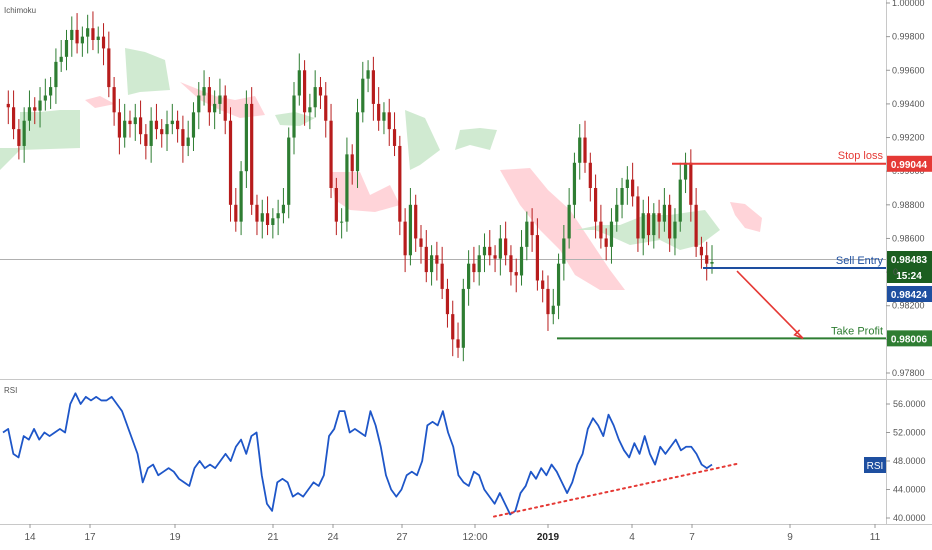 This screenshot has height=550, width=932. Describe the element at coordinates (90, 537) in the screenshot. I see `time-tick-label: 17` at that location.